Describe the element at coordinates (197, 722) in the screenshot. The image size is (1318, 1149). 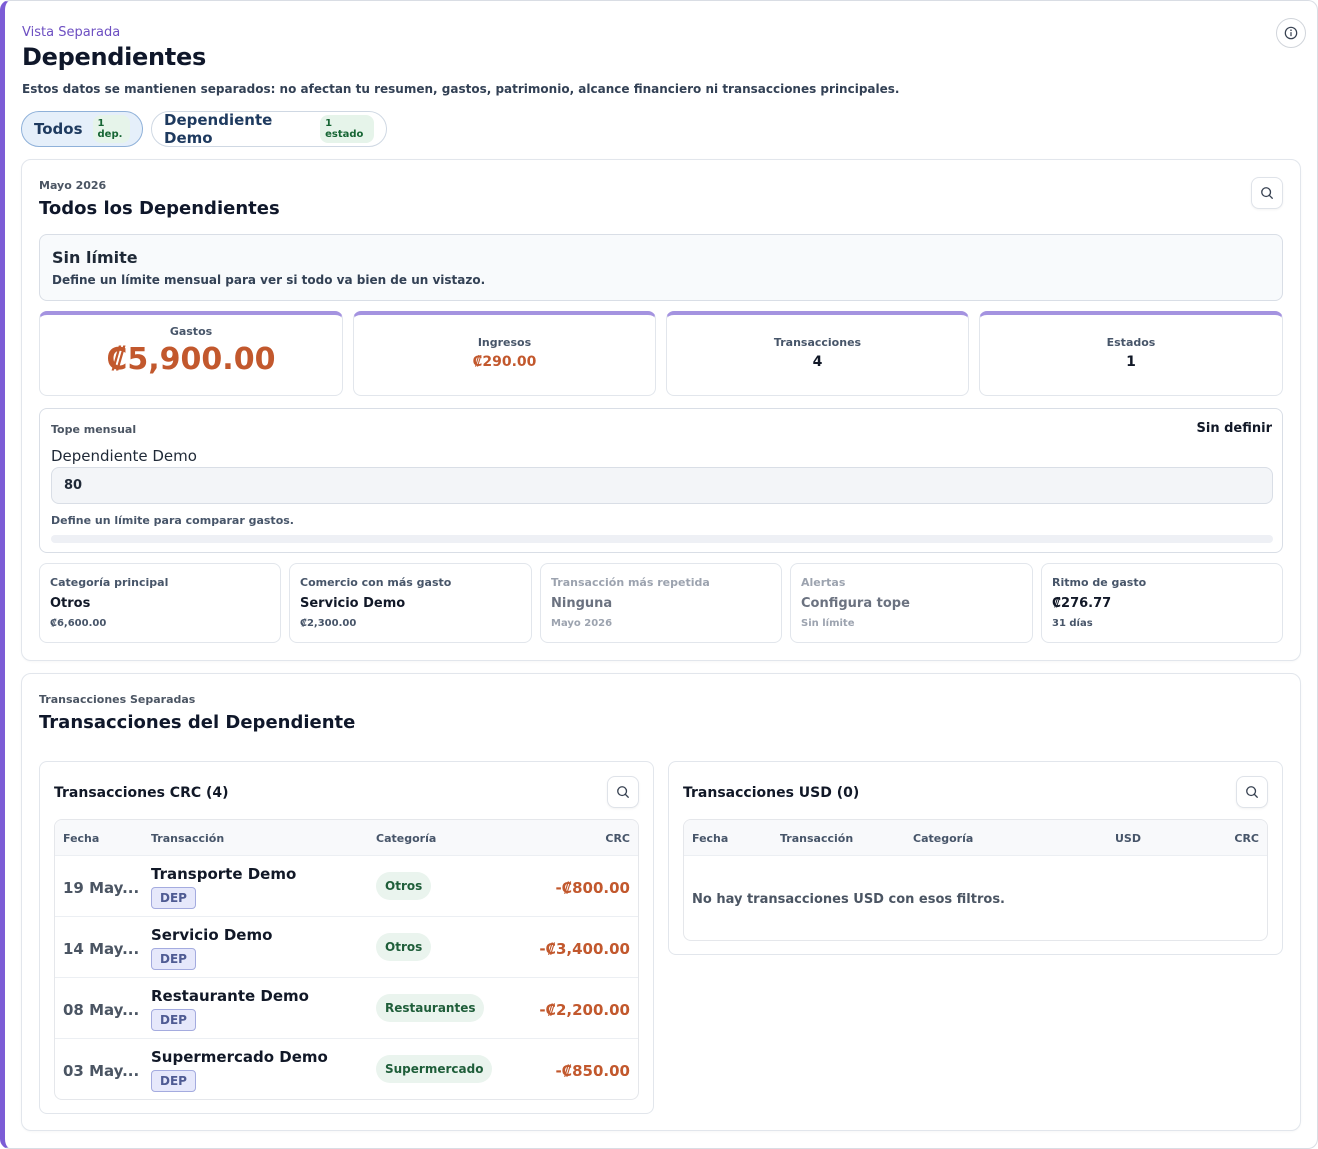
I see `transactions-title: Transacciones del Dependiente` at that location.